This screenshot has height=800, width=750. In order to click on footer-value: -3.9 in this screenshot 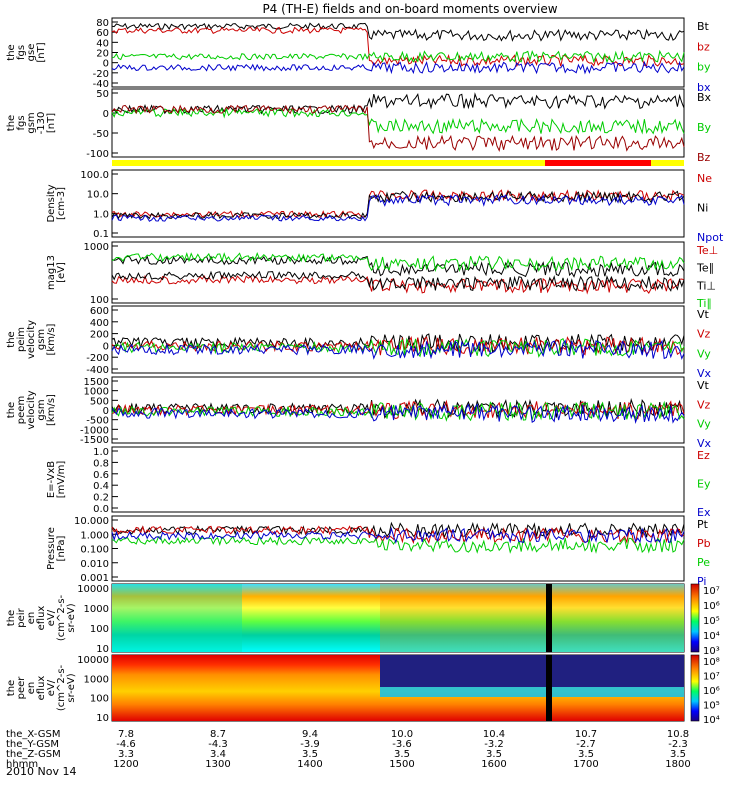, I will do `click(310, 744)`.